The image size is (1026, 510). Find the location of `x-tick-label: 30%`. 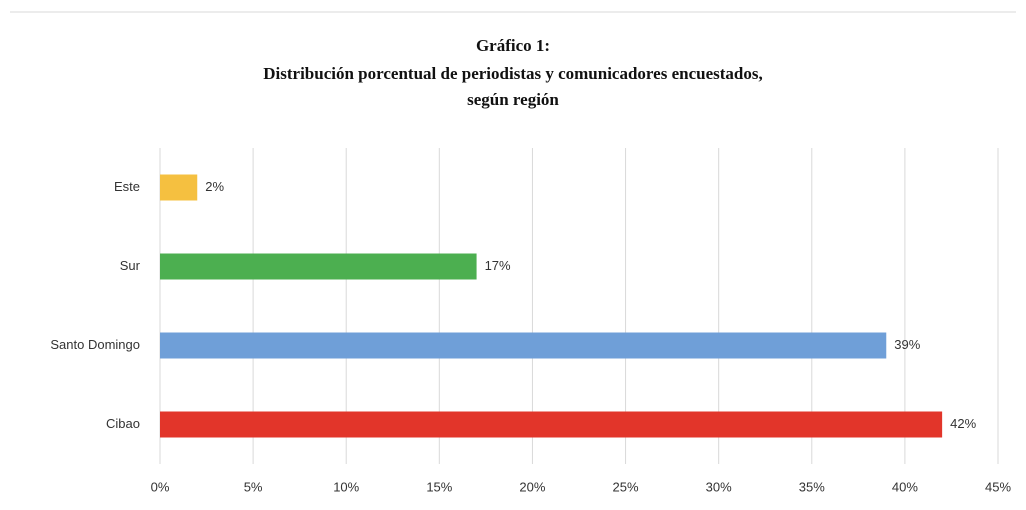

x-tick-label: 30% is located at coordinates (719, 486).